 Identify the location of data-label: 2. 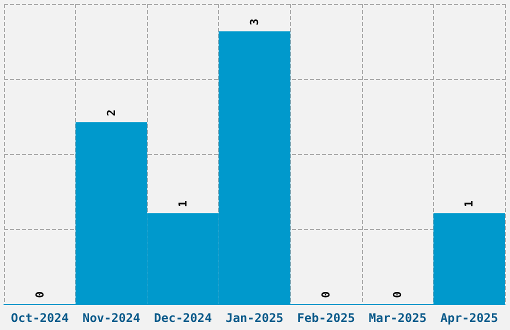
(111, 113).